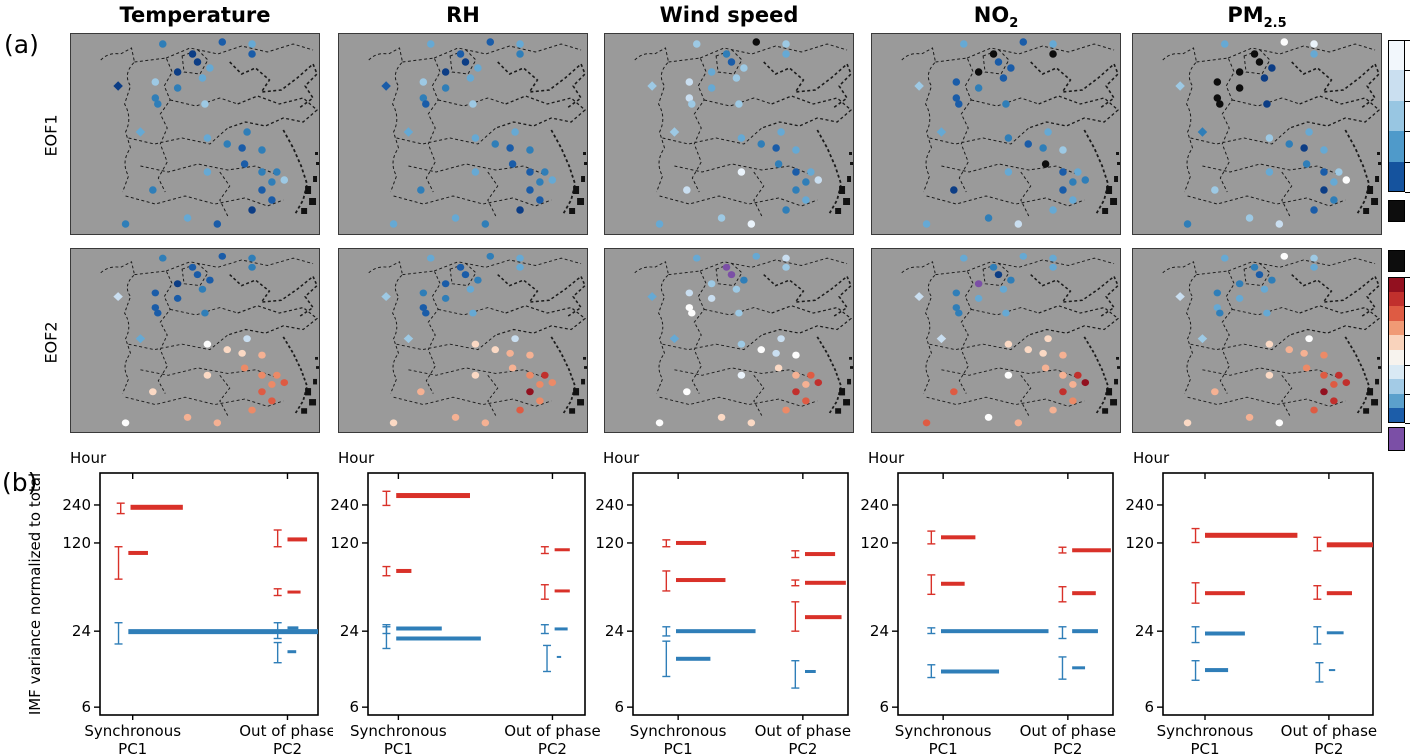 The image size is (1416, 756). I want to click on x-category-label: PC1, so click(678, 748).